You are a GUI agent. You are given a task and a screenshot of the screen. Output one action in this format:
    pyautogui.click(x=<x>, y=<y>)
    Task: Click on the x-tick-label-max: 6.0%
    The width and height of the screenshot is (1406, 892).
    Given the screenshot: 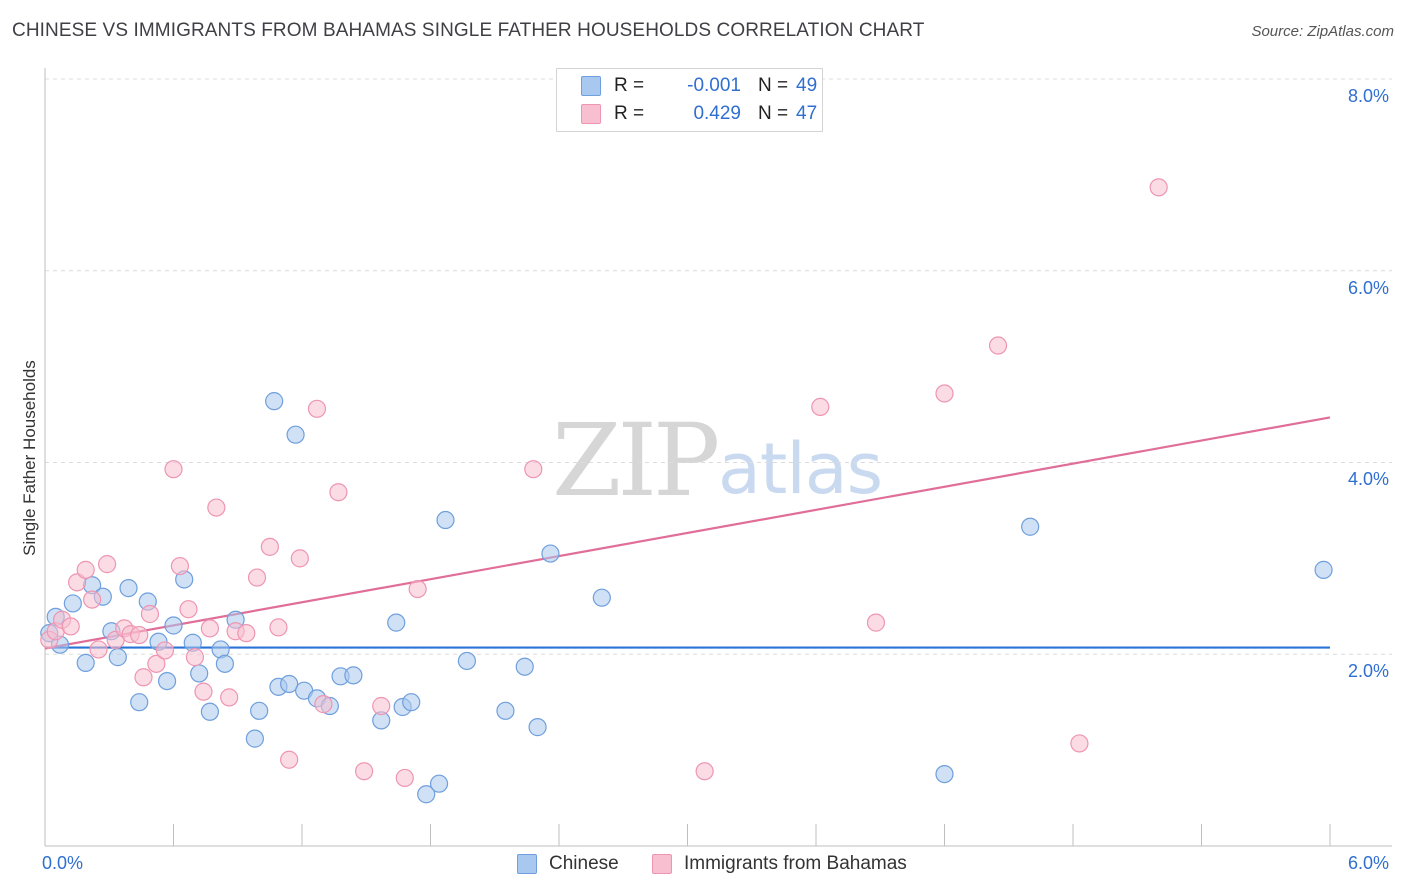 What is the action you would take?
    pyautogui.click(x=1369, y=863)
    